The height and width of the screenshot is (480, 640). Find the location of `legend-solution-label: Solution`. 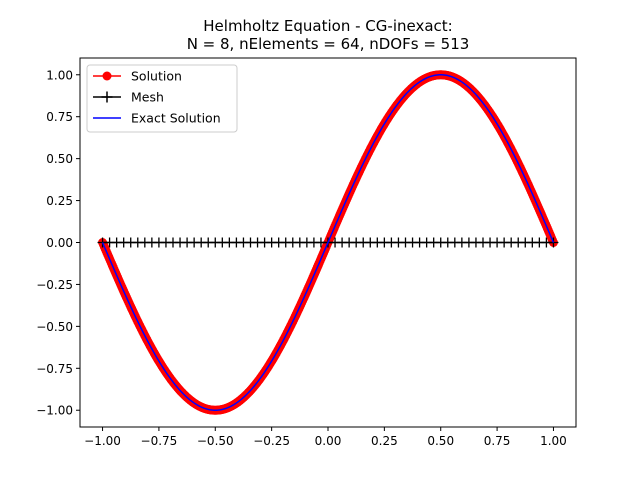

legend-solution-label: Solution is located at coordinates (156, 76).